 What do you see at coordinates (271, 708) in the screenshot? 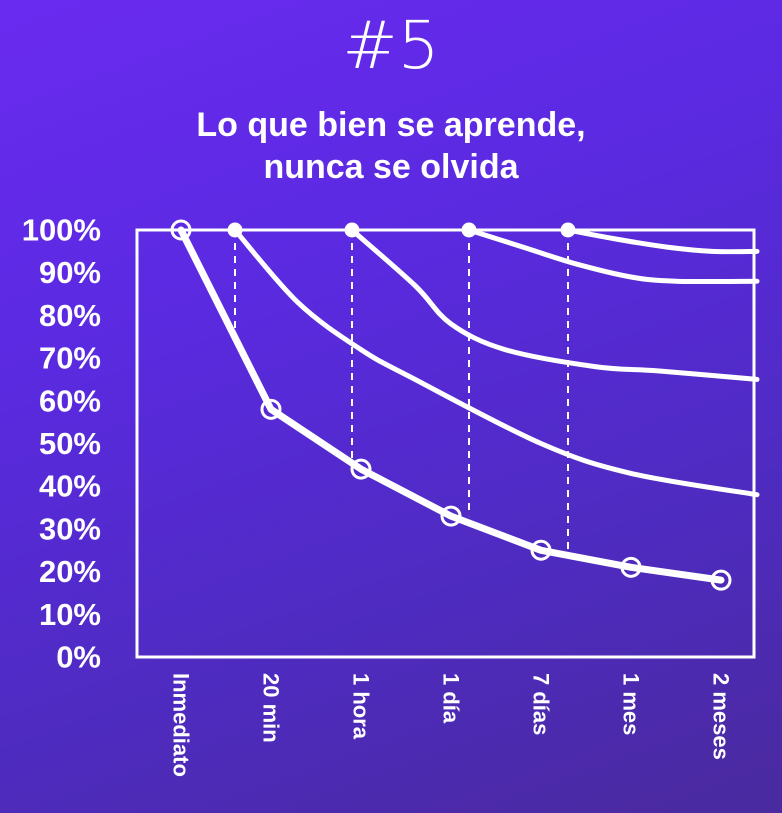
I see `x-tick-label: 20 min` at bounding box center [271, 708].